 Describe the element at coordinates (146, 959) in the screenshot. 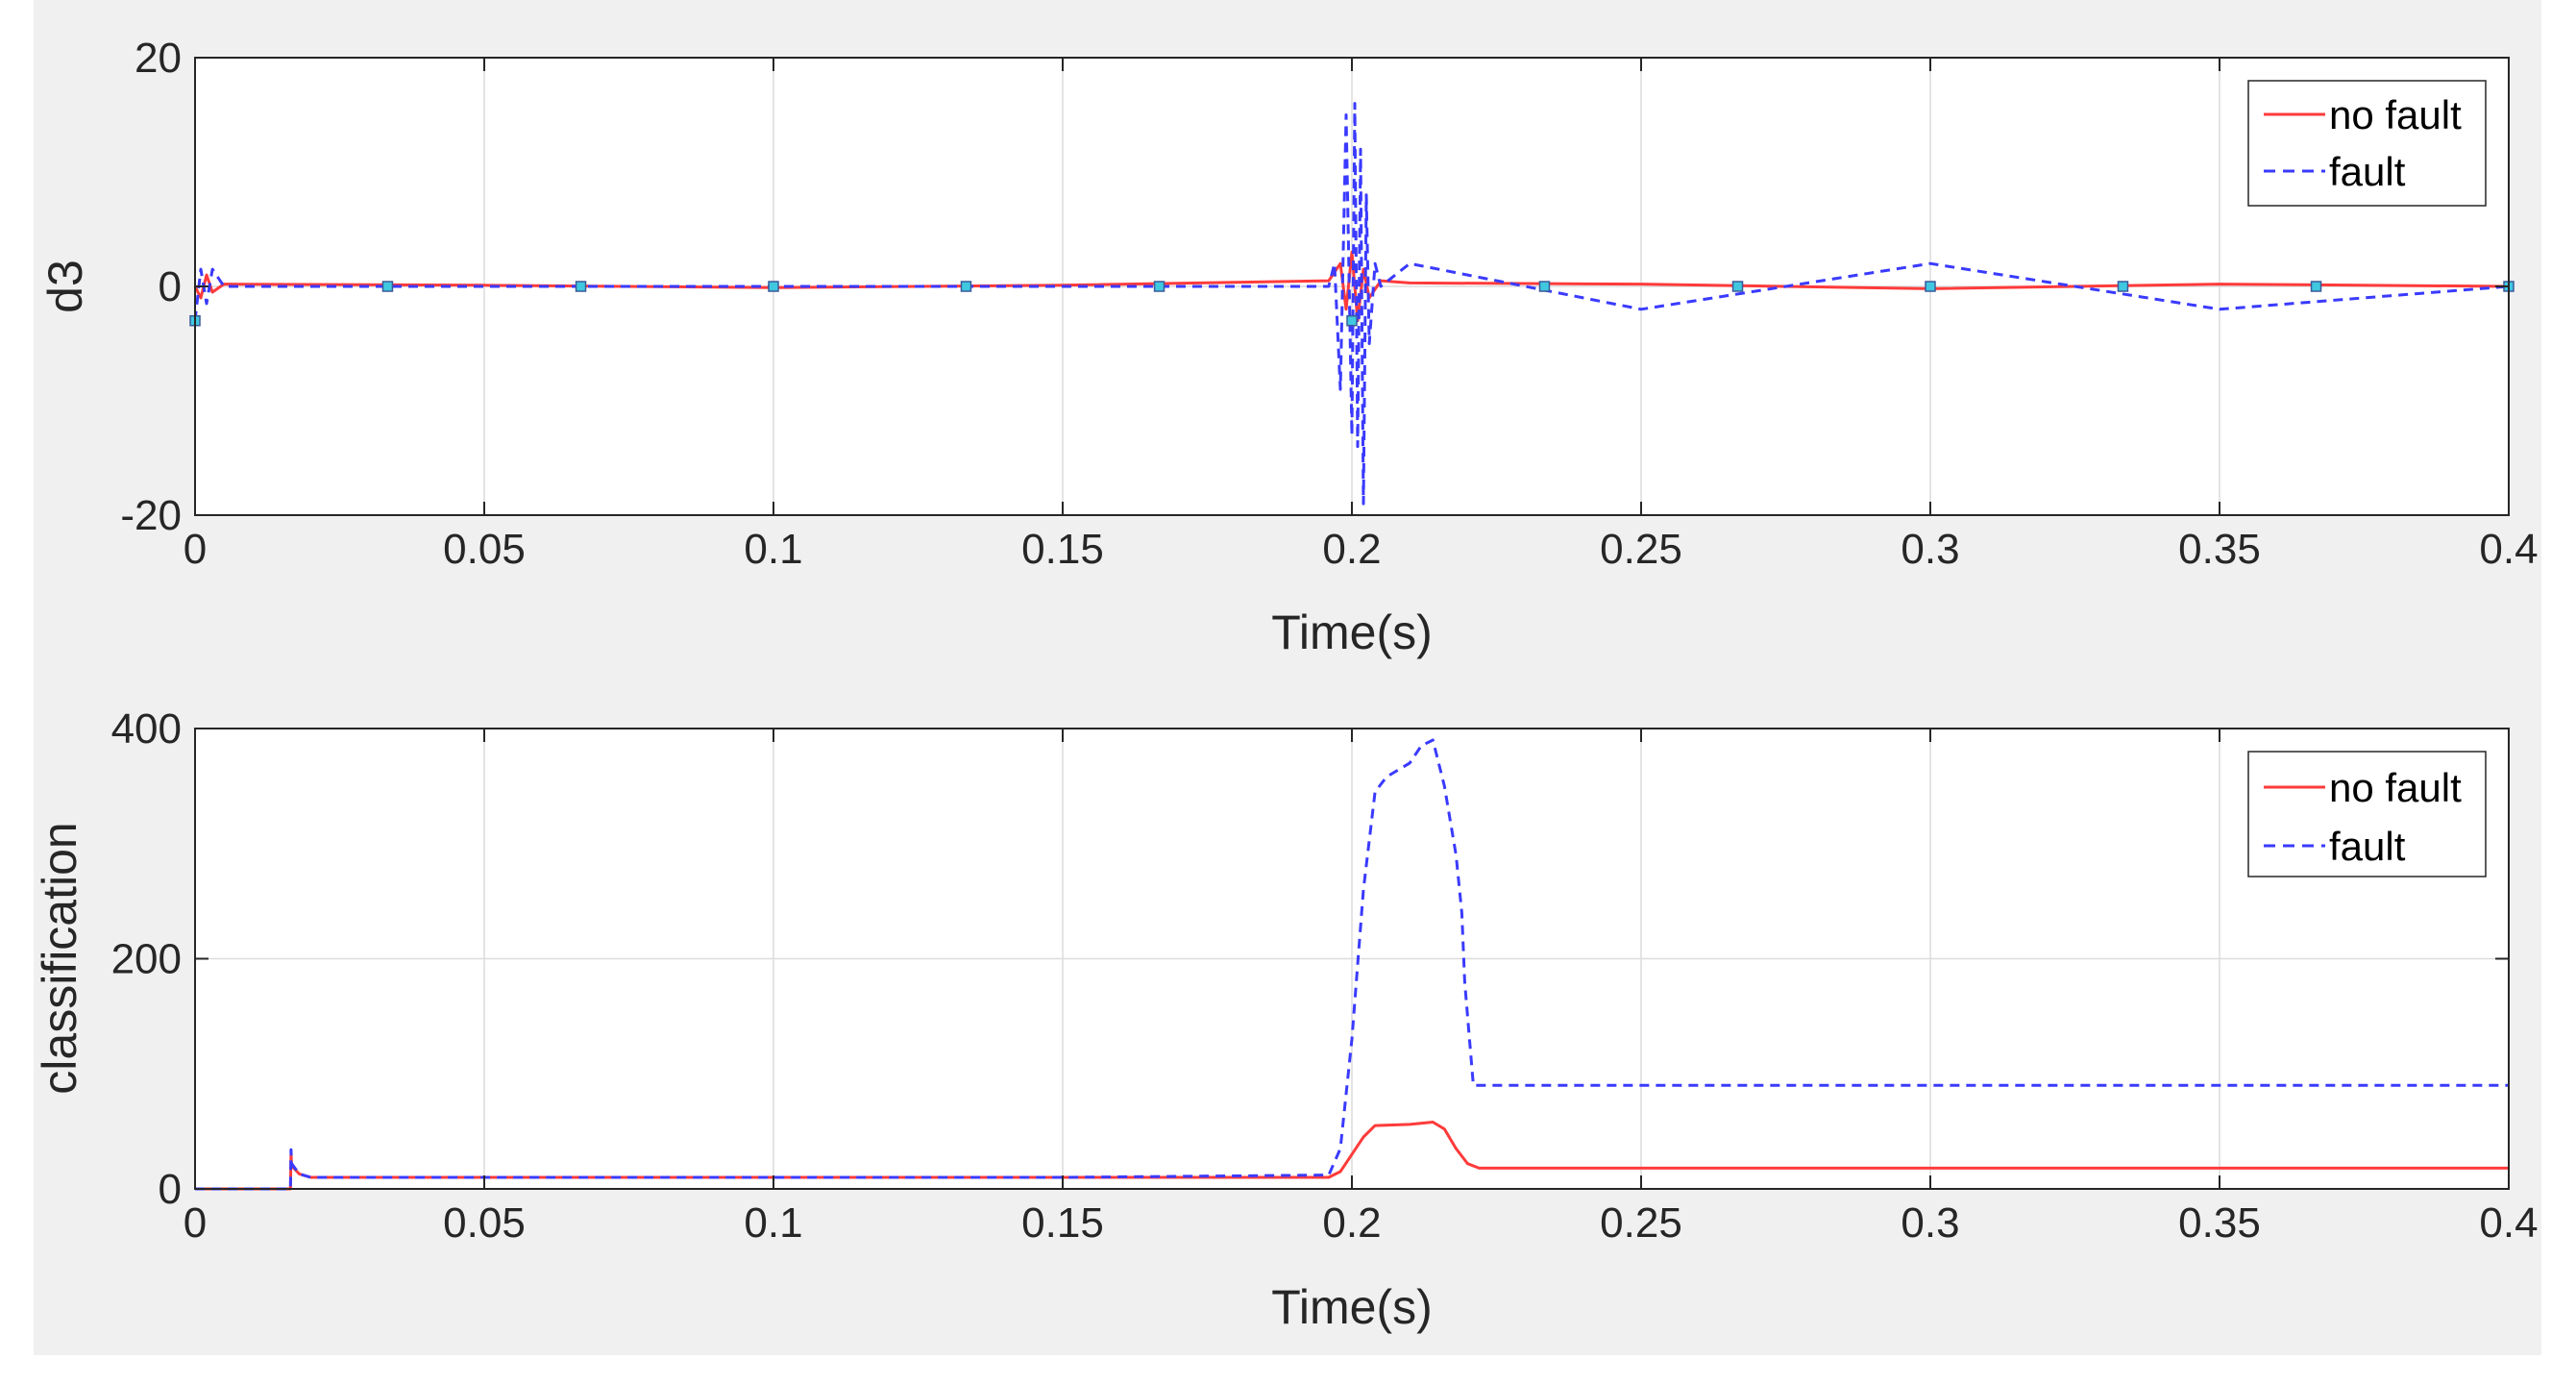

I see `y-tick-label: 200` at that location.